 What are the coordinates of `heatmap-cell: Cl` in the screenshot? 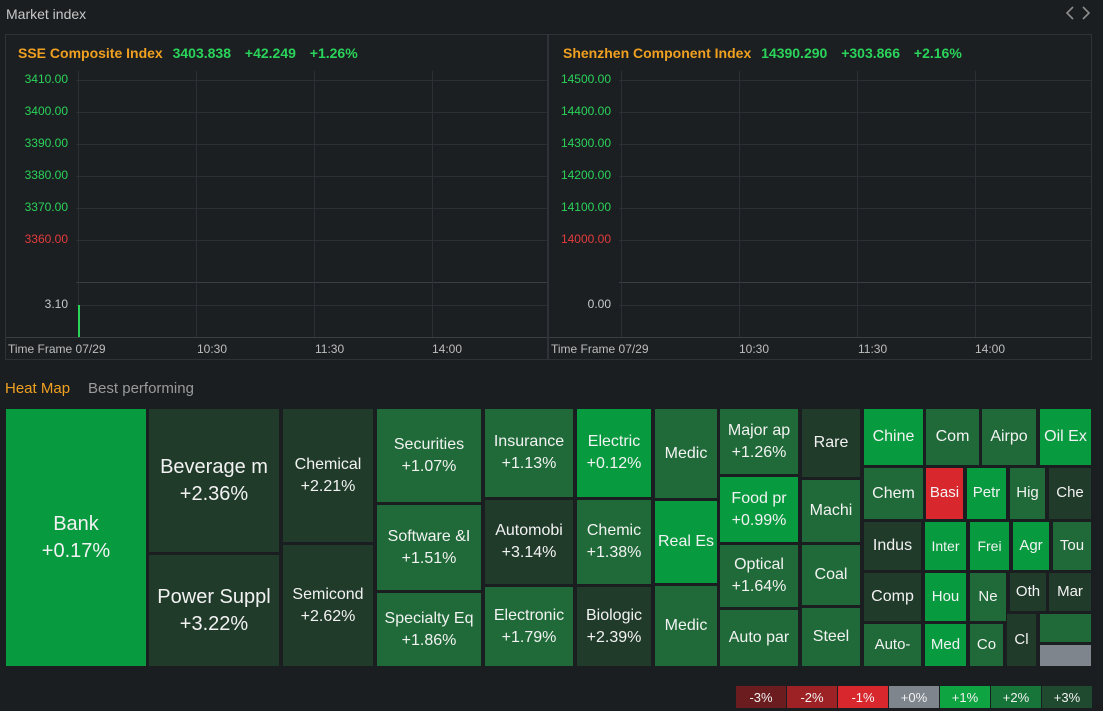 It's located at (1021, 640).